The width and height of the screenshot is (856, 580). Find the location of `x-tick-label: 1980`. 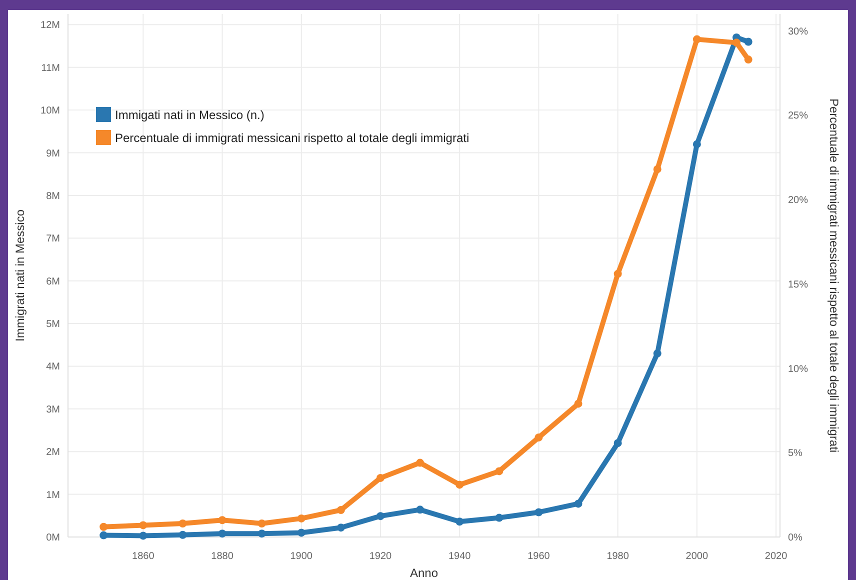

x-tick-label: 1980 is located at coordinates (618, 556).